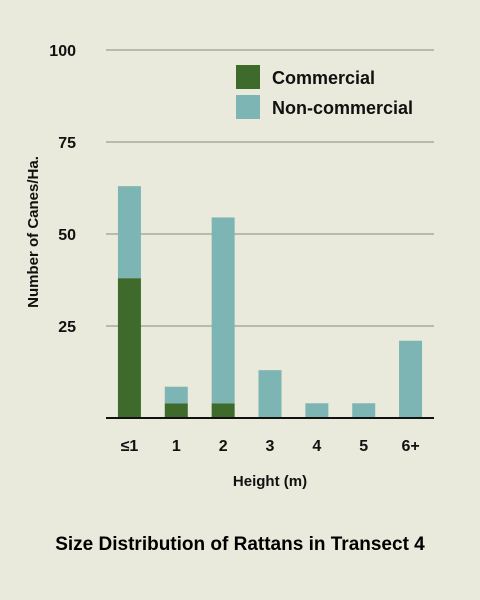  What do you see at coordinates (62, 51) in the screenshot?
I see `y-tick-label: 100` at bounding box center [62, 51].